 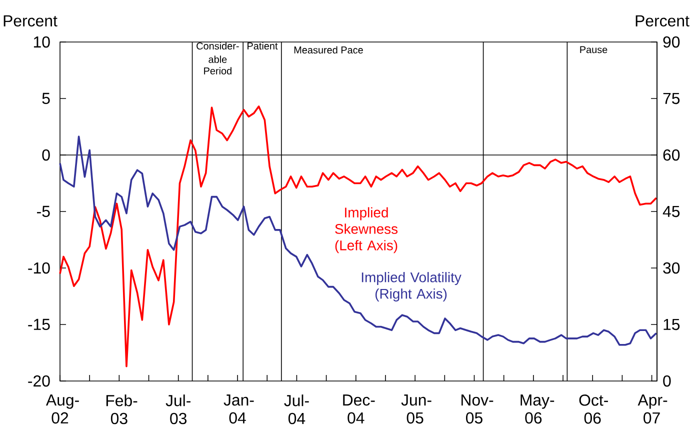 I want to click on x-tick-label: May-06, so click(x=537, y=409).